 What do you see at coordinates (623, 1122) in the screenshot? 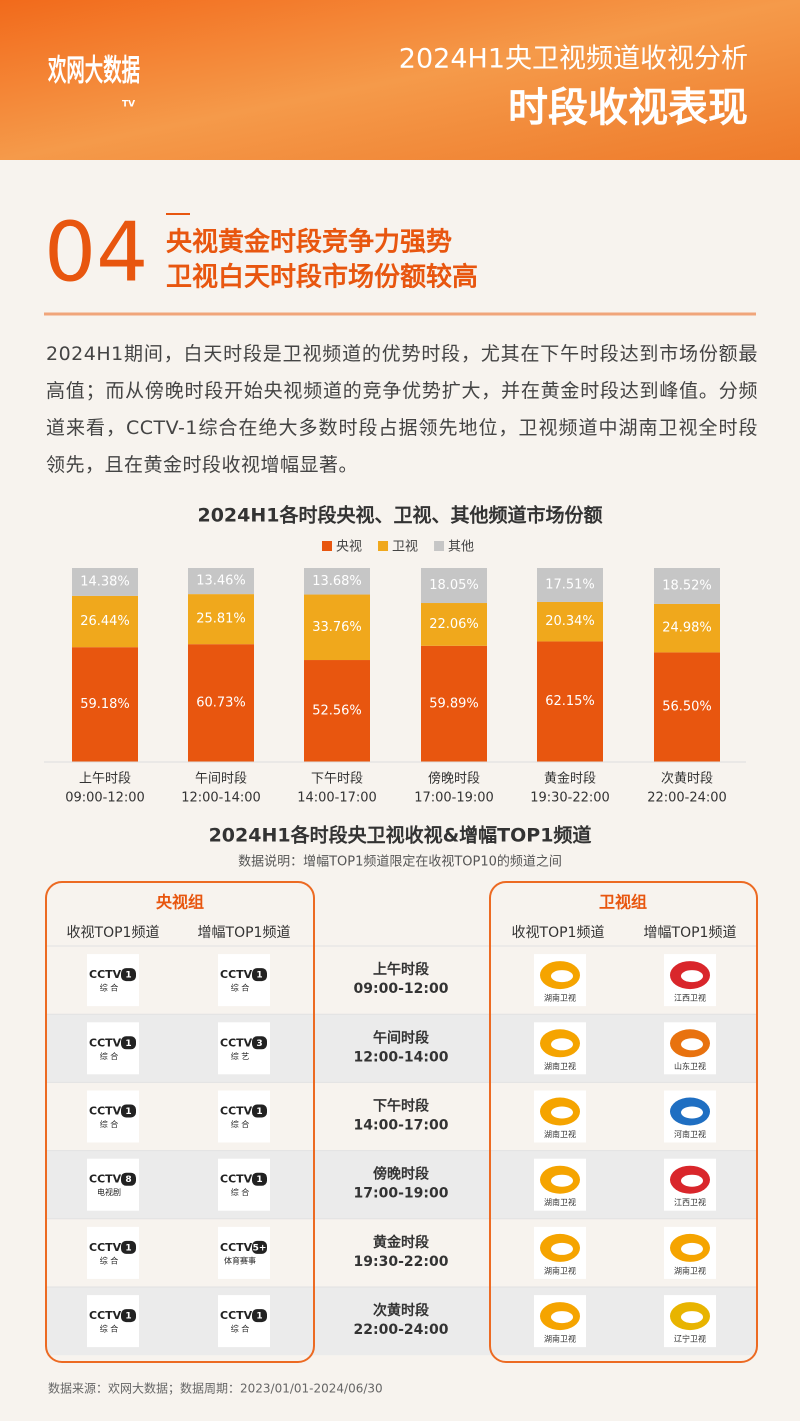
I see `group-box` at bounding box center [623, 1122].